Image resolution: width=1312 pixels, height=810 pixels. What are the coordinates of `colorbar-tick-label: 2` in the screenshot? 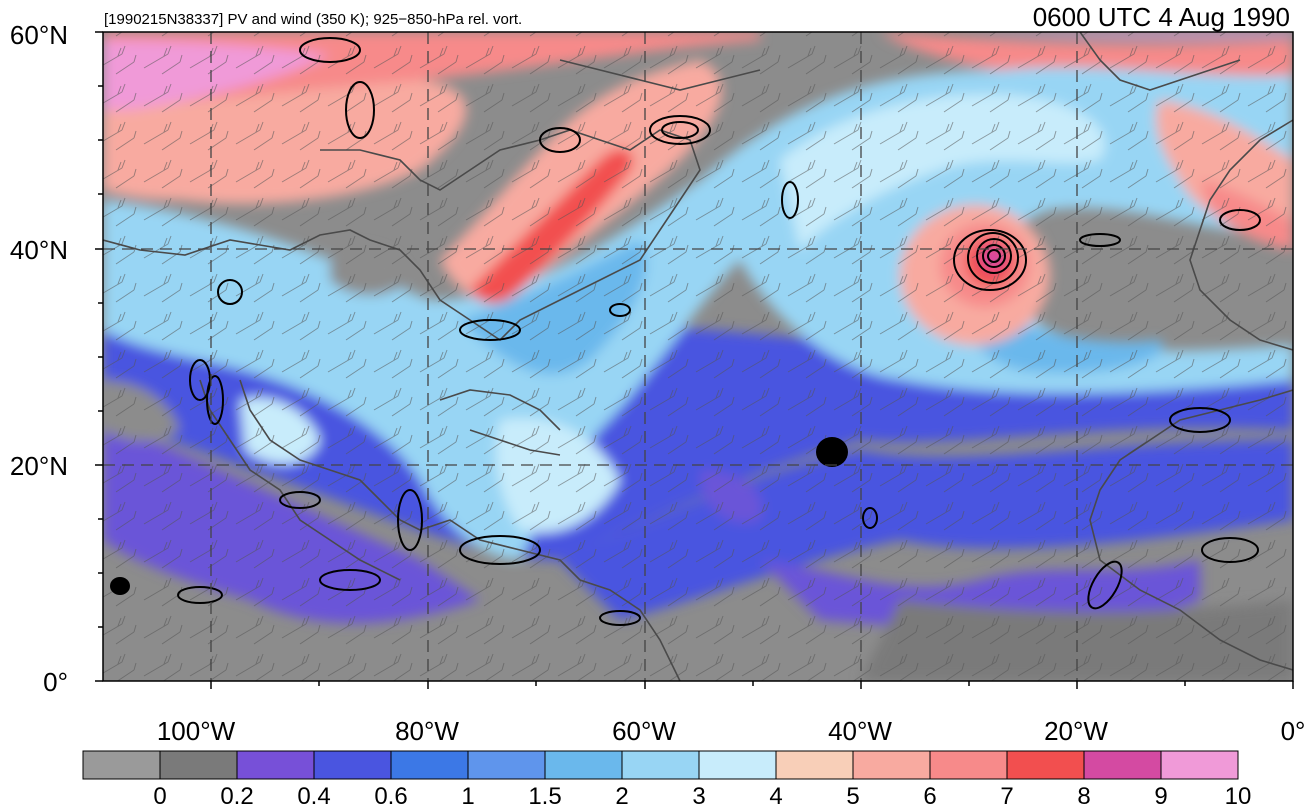 It's located at (621, 796).